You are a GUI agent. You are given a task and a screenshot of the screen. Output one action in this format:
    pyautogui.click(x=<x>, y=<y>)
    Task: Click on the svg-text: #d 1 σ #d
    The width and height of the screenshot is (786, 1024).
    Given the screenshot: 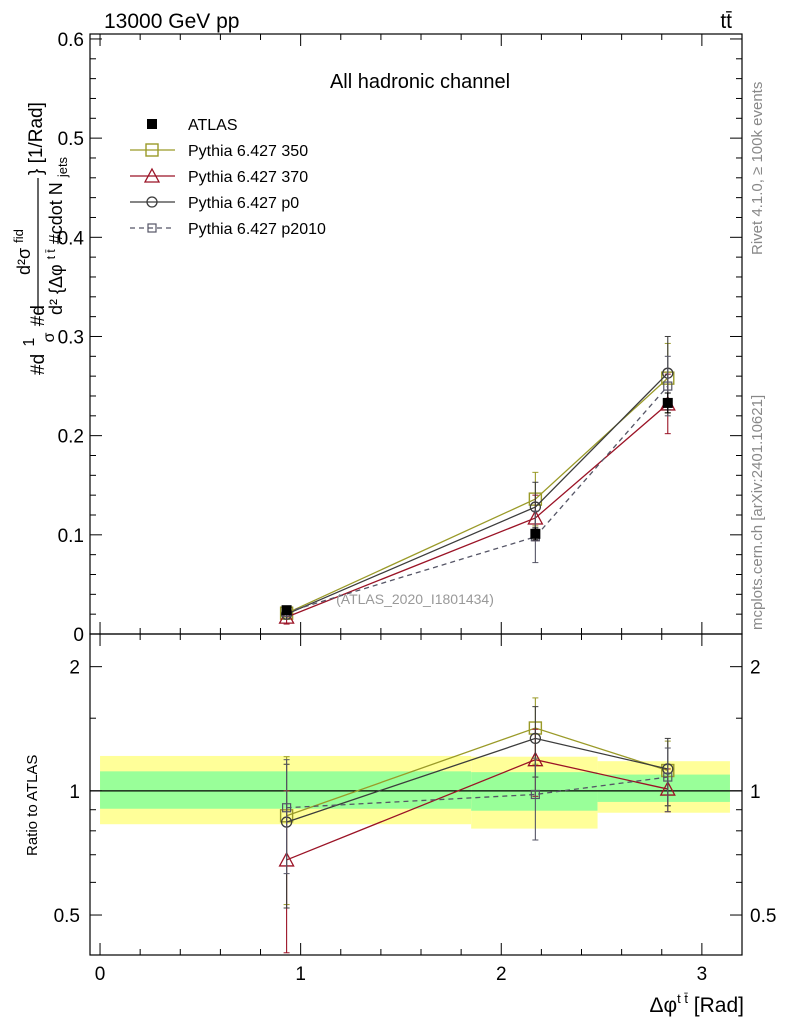 What is the action you would take?
    pyautogui.click(x=38, y=340)
    